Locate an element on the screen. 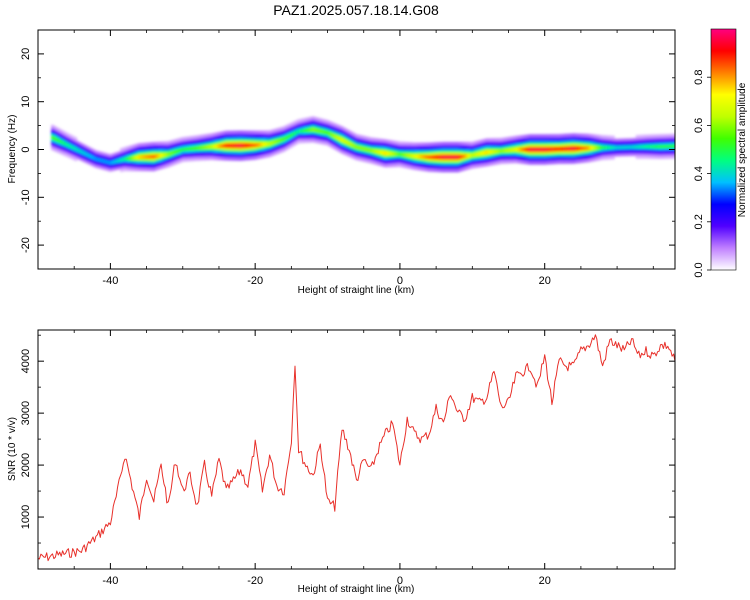 The image size is (750, 600). snr-y-tick-label: 2000 is located at coordinates (26, 465).